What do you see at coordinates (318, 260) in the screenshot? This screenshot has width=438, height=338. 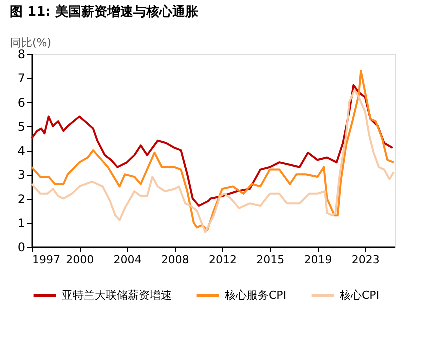 I see `x-tick-label: 2019` at bounding box center [318, 260].